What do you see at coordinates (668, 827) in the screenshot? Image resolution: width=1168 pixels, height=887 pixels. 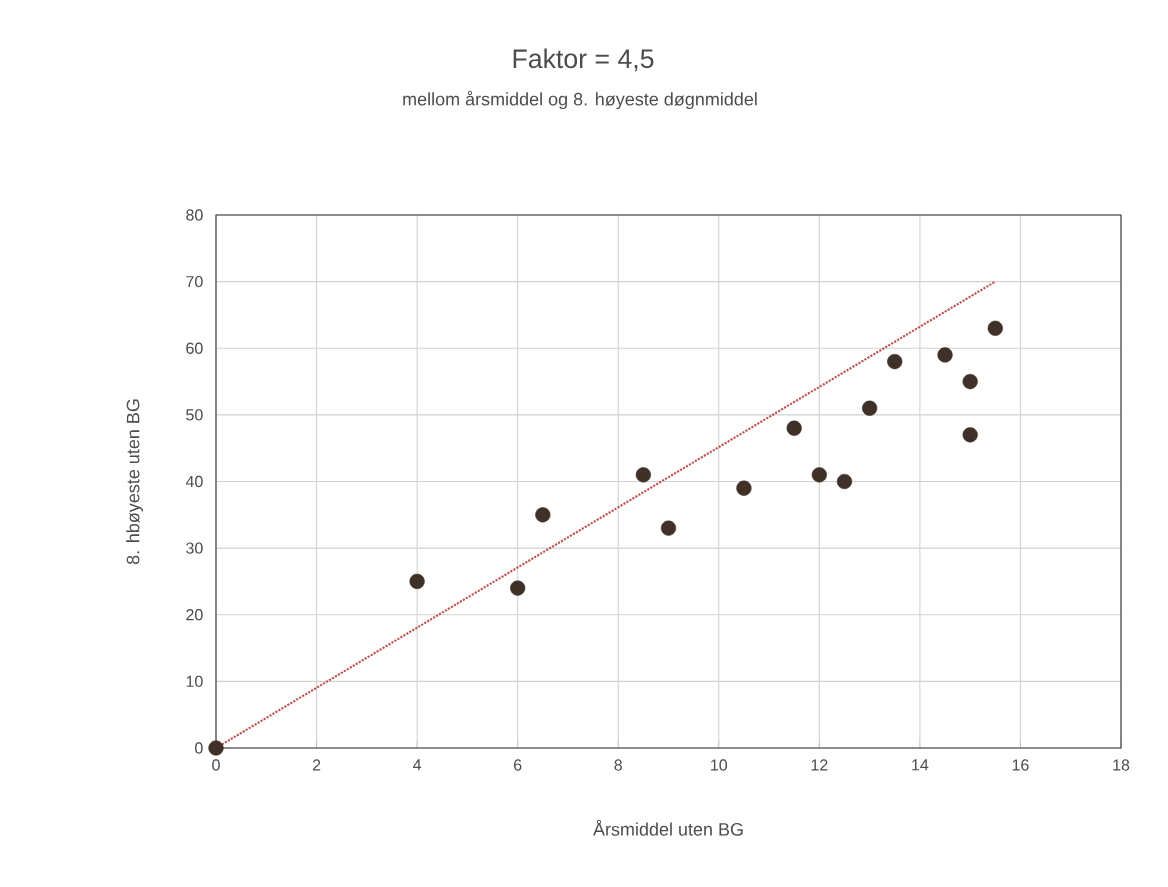 I see `x-axis-title: Årsmiddel uten BG` at bounding box center [668, 827].